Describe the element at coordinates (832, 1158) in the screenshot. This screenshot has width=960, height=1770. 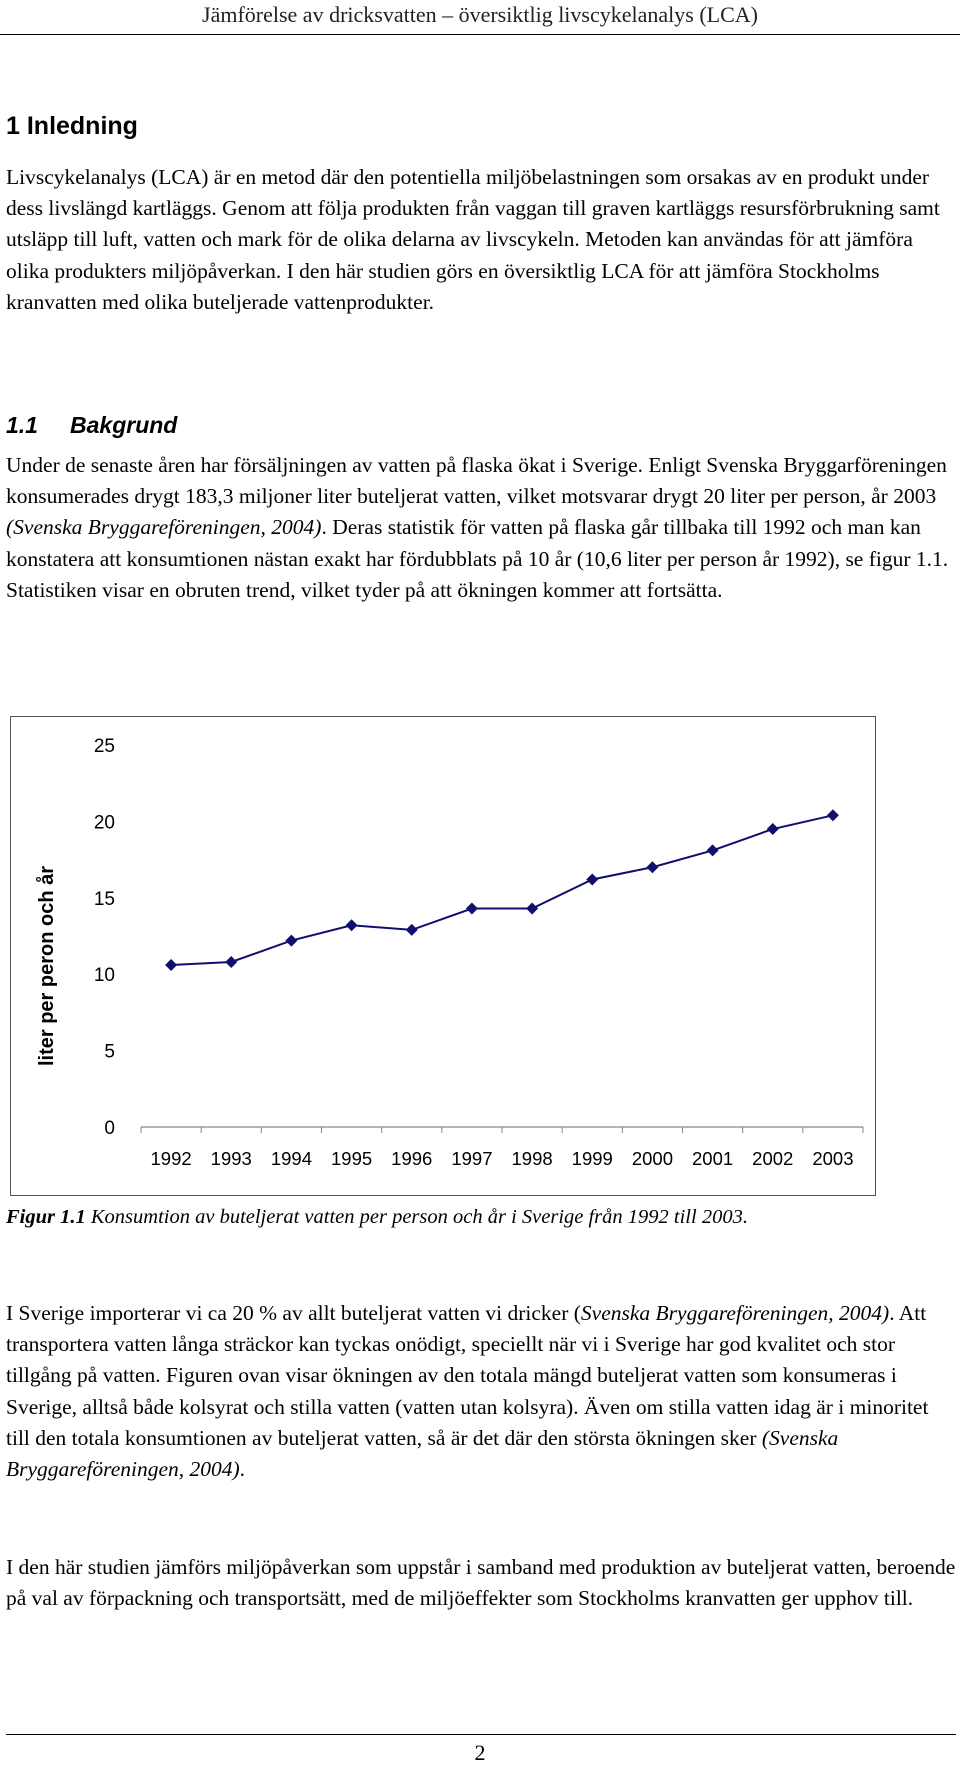
I see `x-tick-label: 2003` at that location.